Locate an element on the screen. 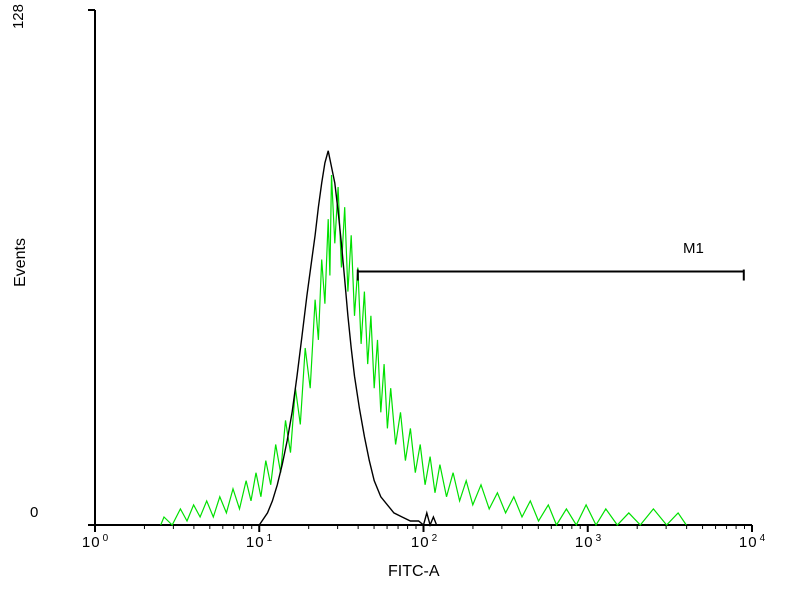 The image size is (800, 600). x-tick-label-0: 10 0 is located at coordinates (95, 542).